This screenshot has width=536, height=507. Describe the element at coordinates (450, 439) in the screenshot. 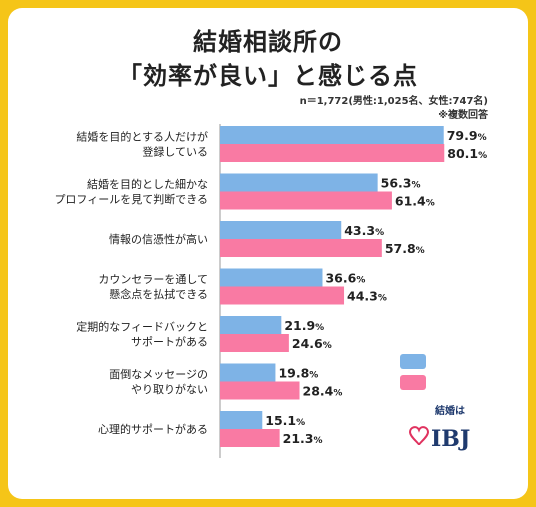

I see `logo-brand: IBJ` at that location.